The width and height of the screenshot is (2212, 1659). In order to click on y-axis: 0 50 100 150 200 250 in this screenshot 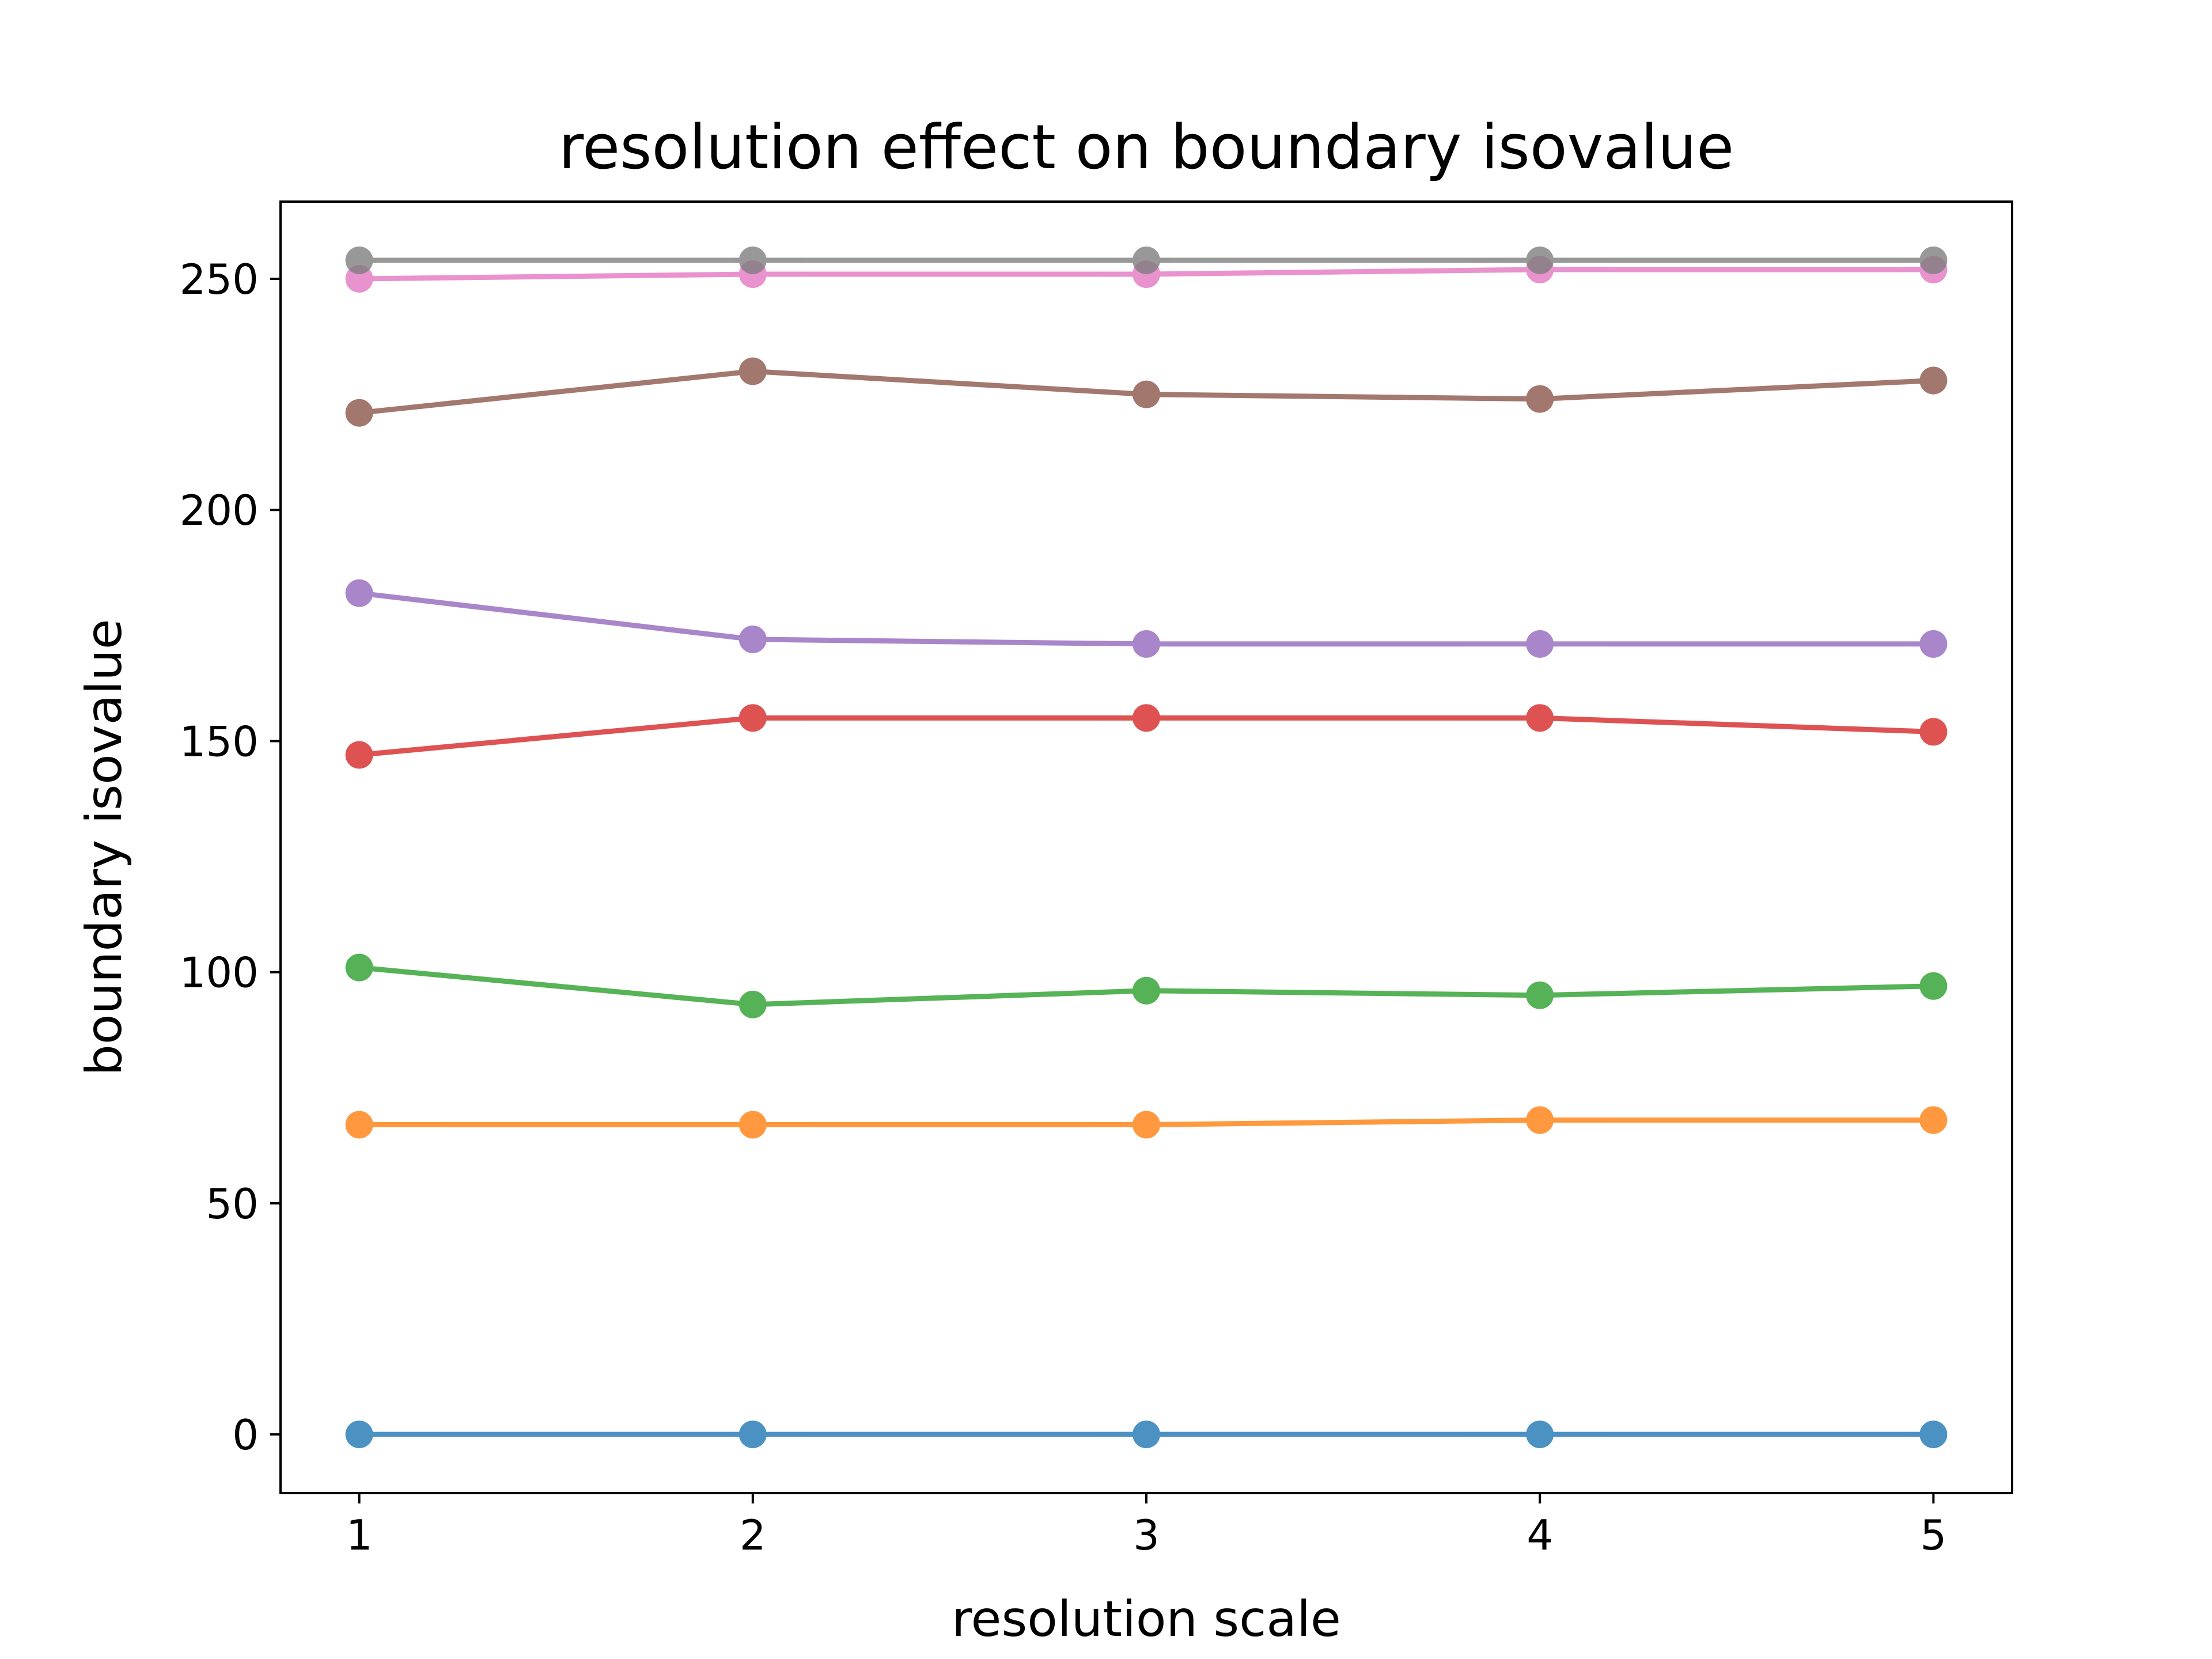, I will do `click(230, 857)`.